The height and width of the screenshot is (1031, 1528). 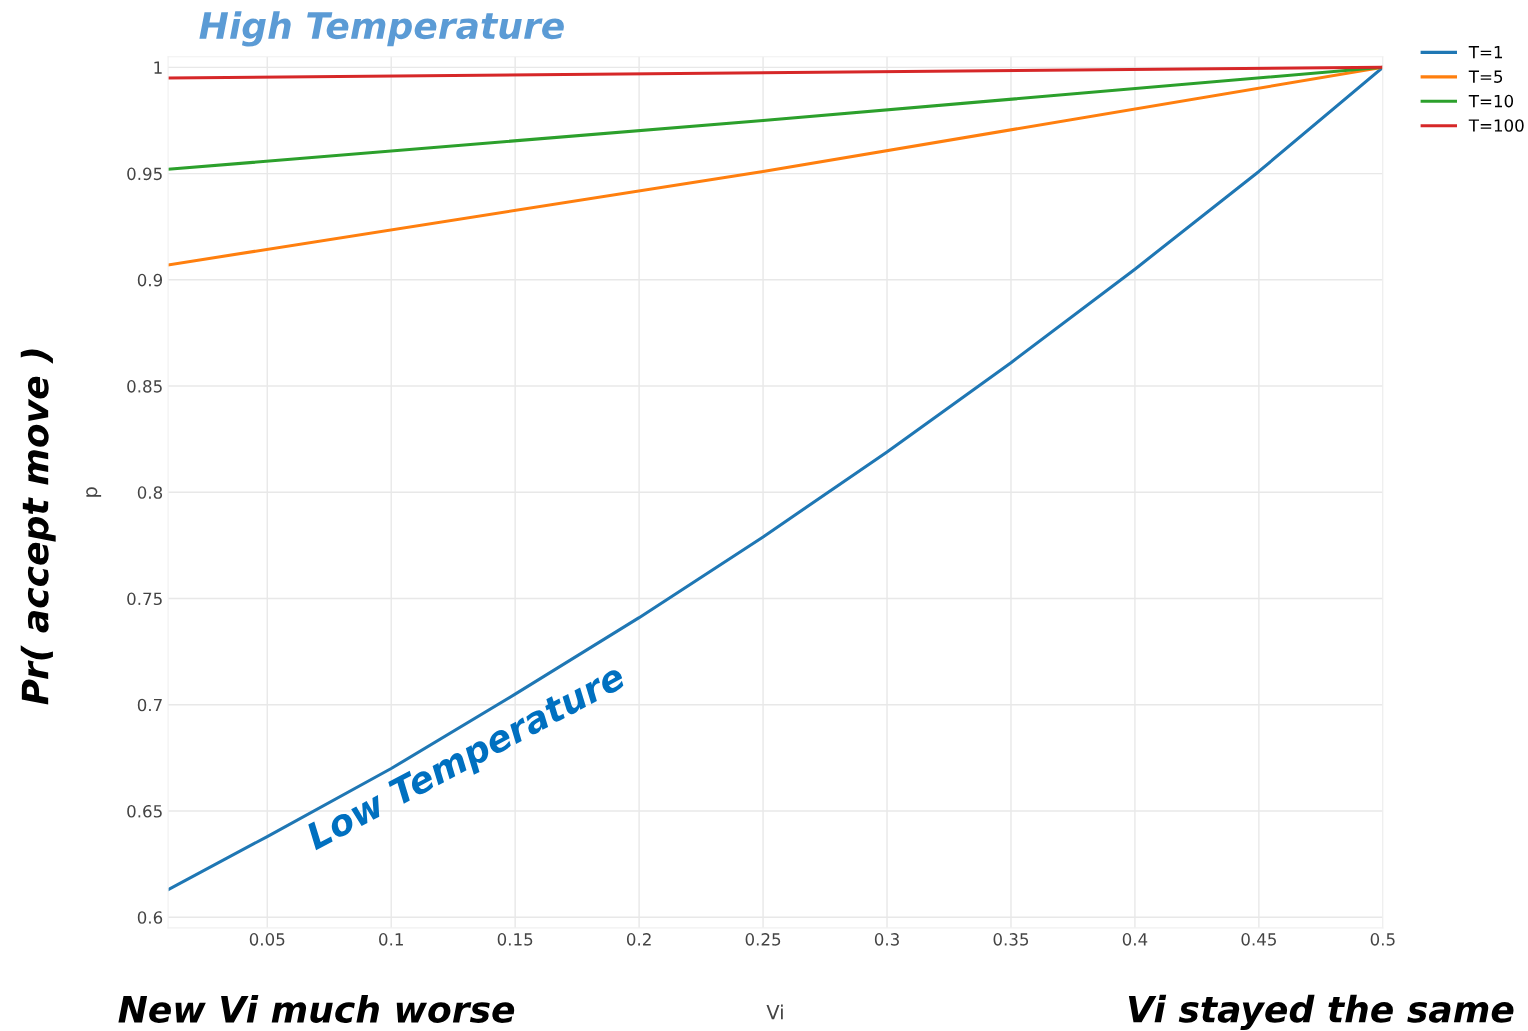 I want to click on x-tick-label: 0.25, so click(x=763, y=939).